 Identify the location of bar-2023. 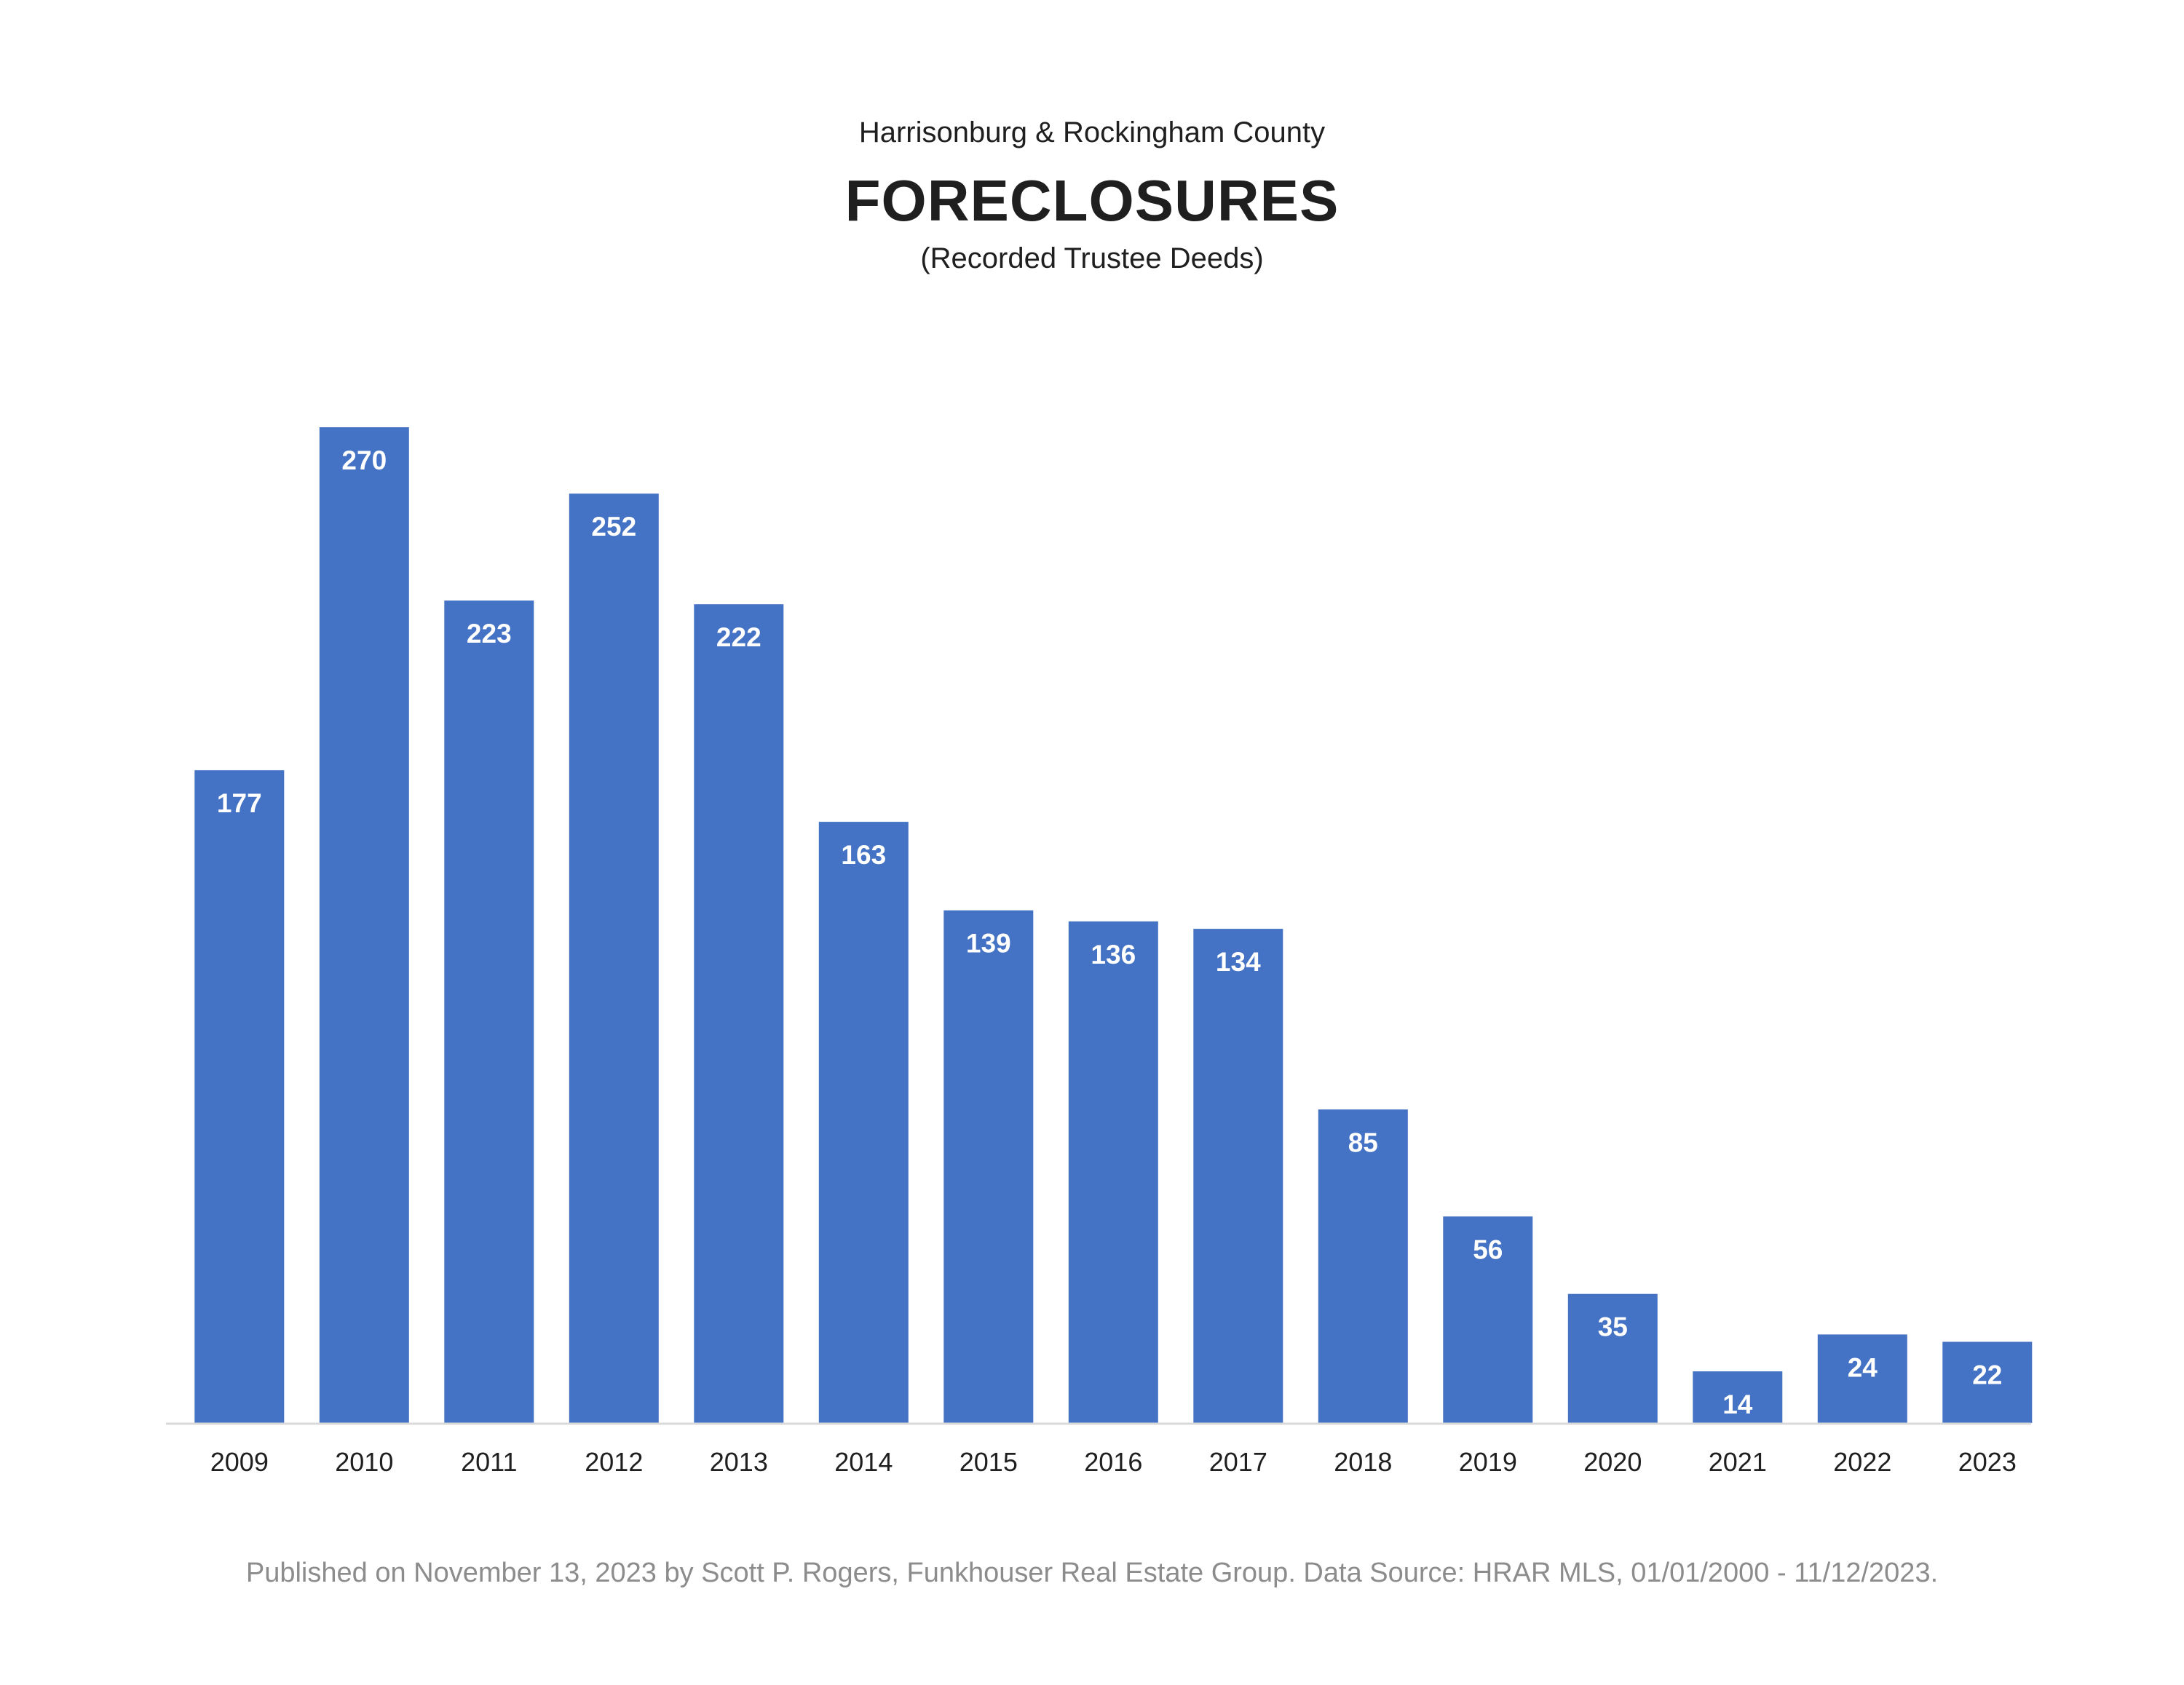
(1987, 1382).